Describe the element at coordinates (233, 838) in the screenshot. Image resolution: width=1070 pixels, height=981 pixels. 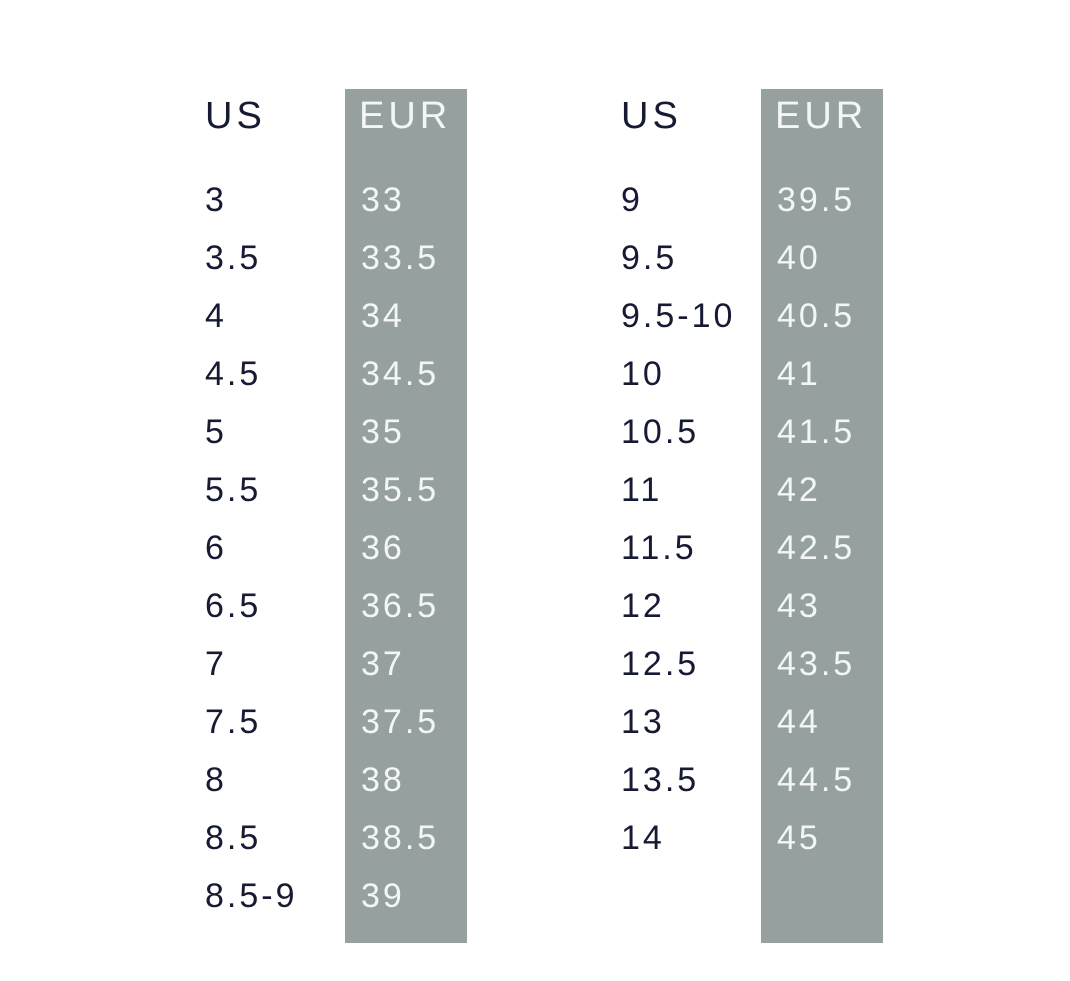
I see `us-size: 8.5` at that location.